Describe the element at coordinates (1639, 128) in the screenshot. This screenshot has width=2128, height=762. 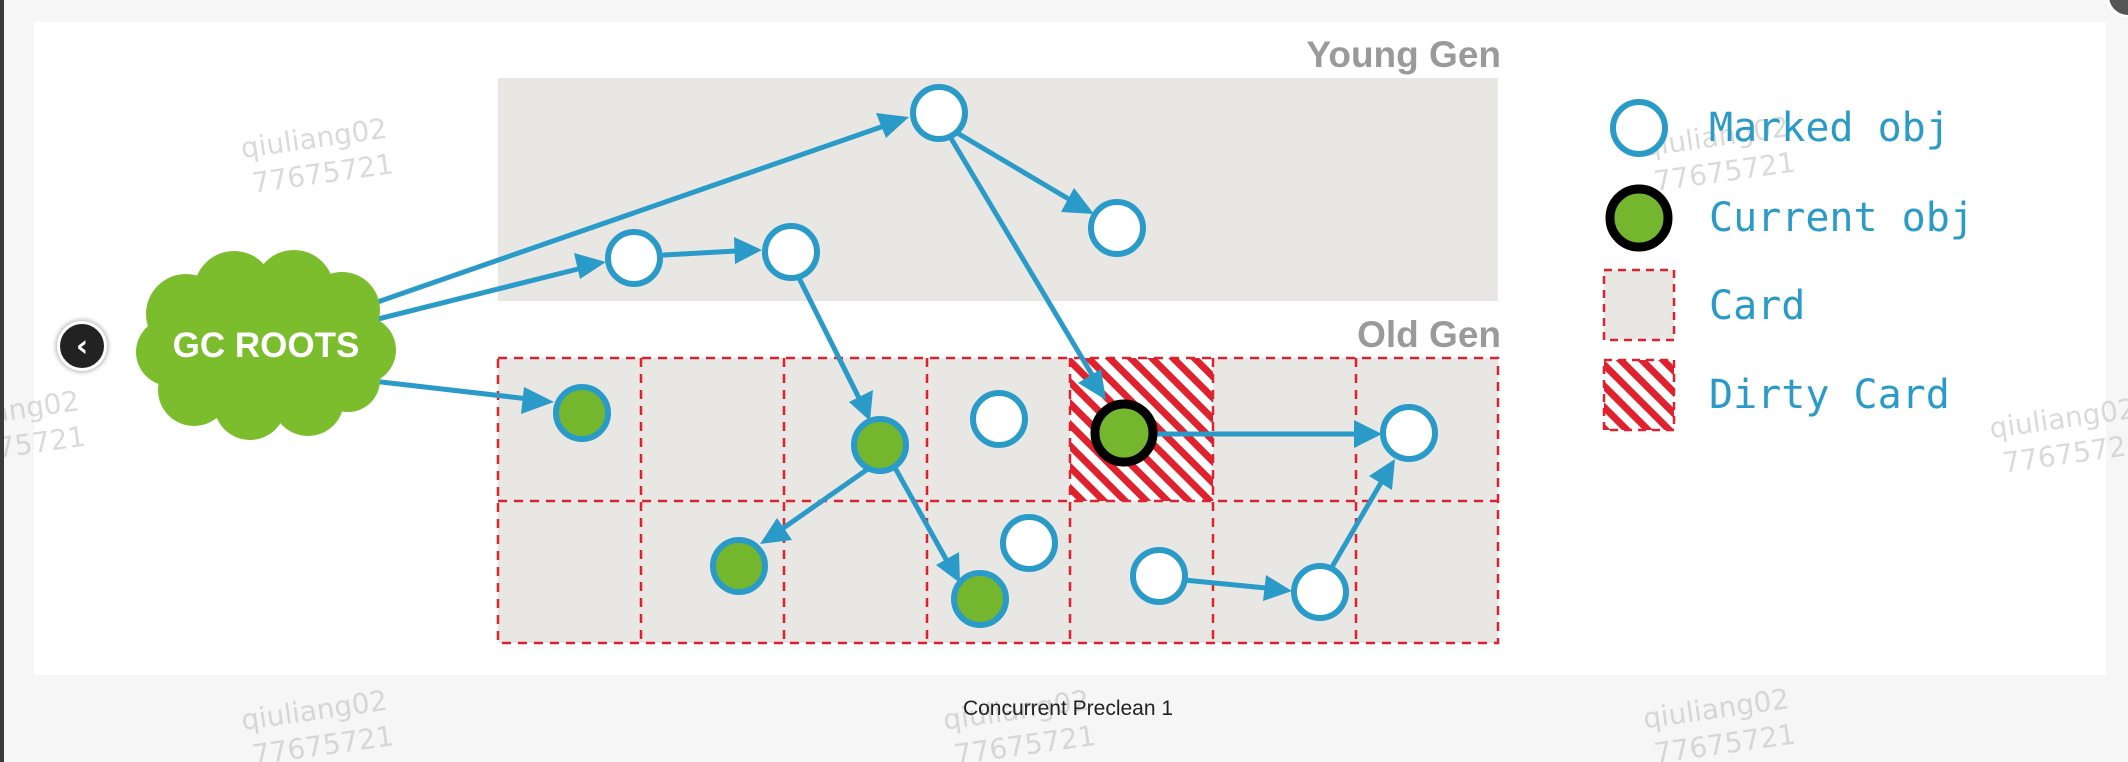
I see `legend-marked-icon` at that location.